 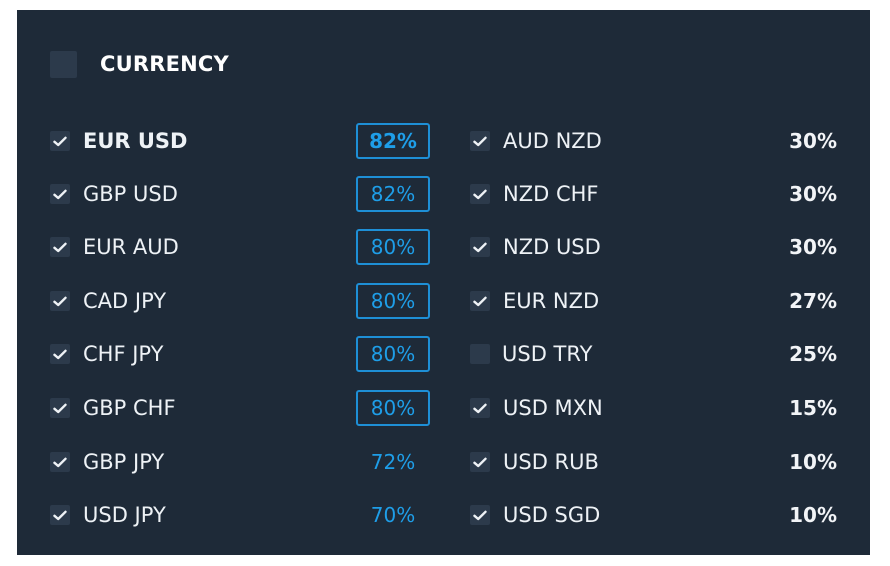 What do you see at coordinates (393, 462) in the screenshot?
I see `payout-percent: 72%` at bounding box center [393, 462].